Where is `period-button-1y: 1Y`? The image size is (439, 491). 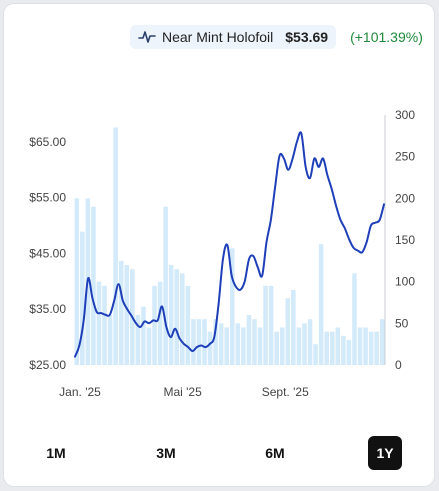 period-button-1y: 1Y is located at coordinates (385, 453).